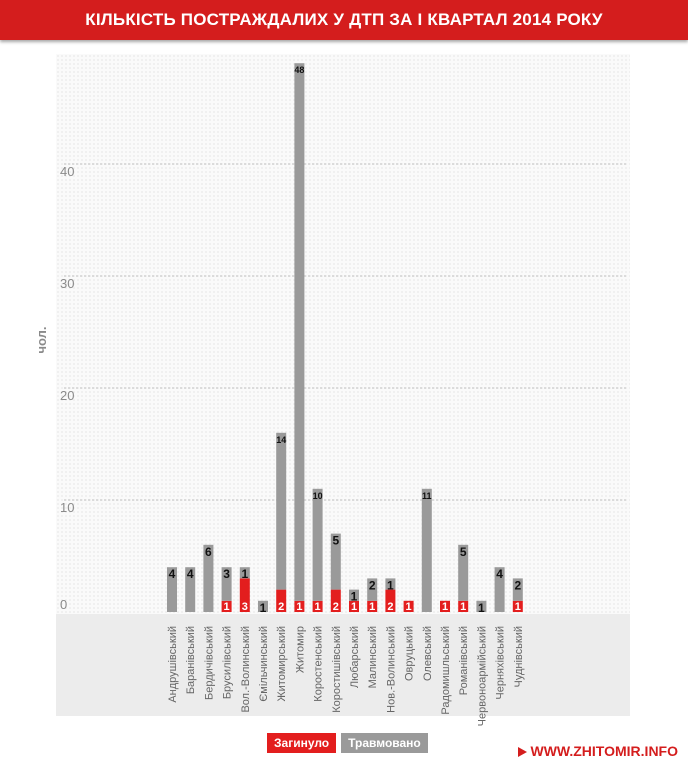  What do you see at coordinates (319, 664) in the screenshot?
I see `category-label: Коростенський` at bounding box center [319, 664].